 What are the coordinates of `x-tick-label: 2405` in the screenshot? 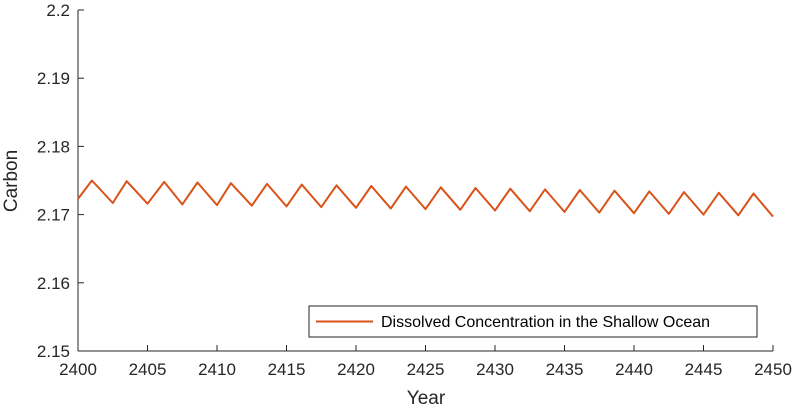 It's located at (148, 369).